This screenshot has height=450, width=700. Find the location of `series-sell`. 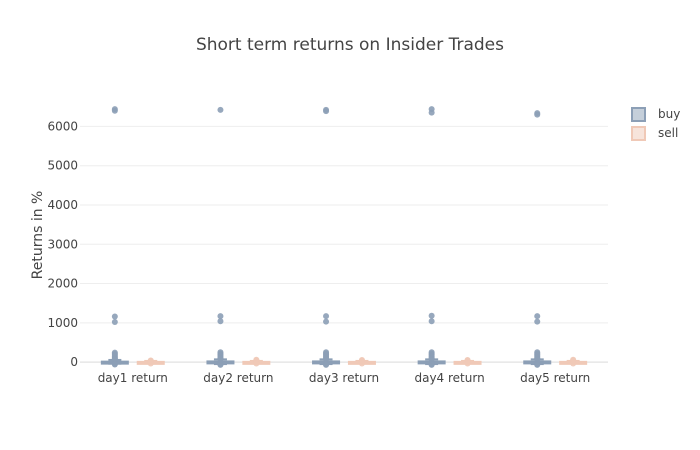

series-sell is located at coordinates (362, 361).